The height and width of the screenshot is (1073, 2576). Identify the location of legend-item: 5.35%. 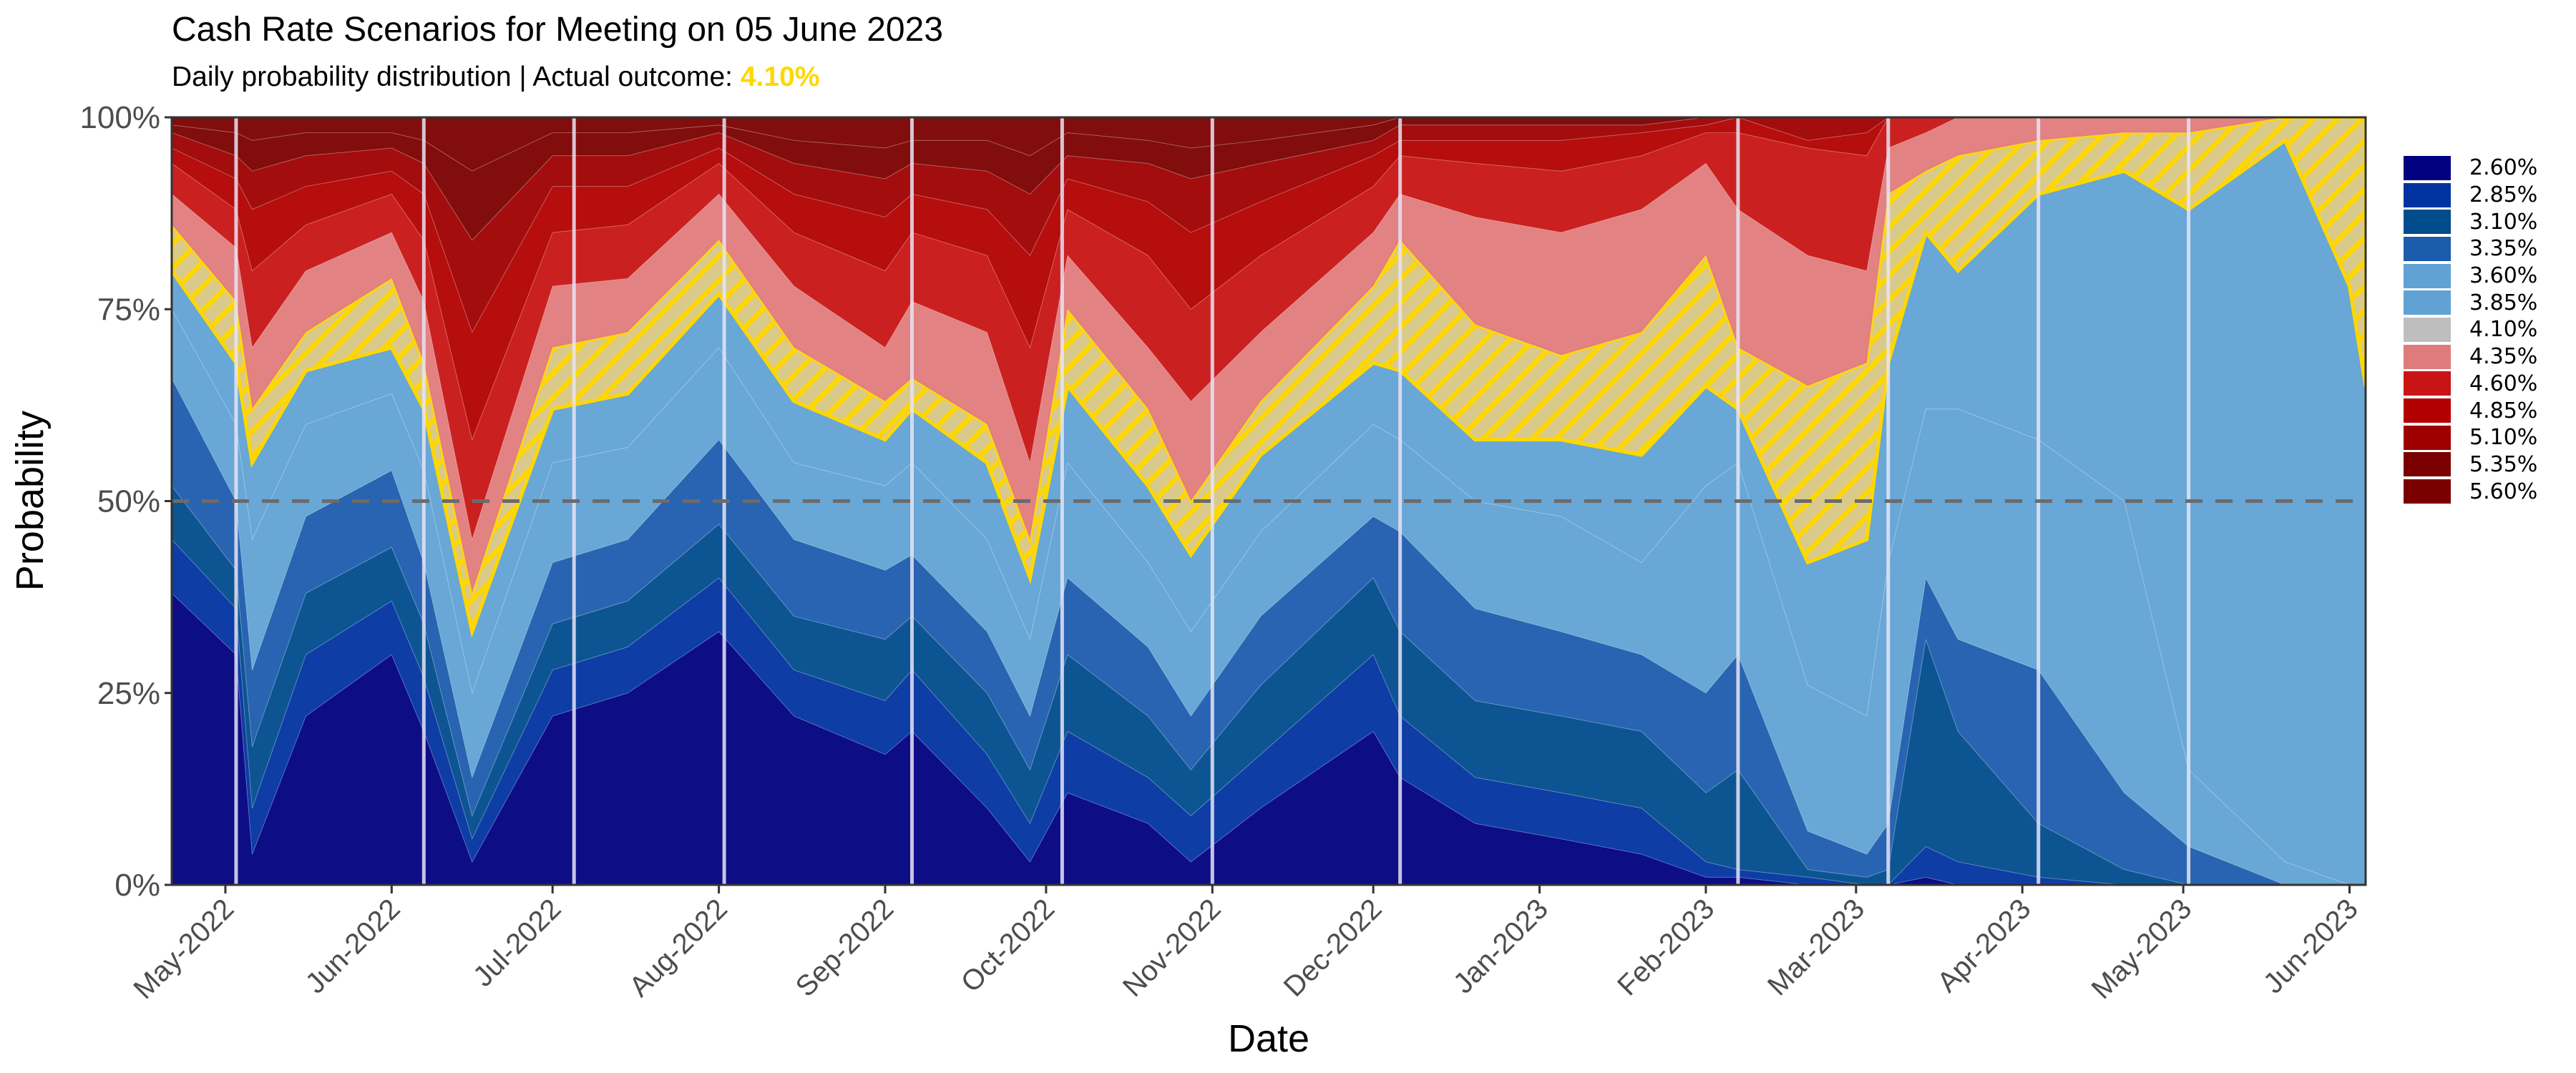
(2470, 465).